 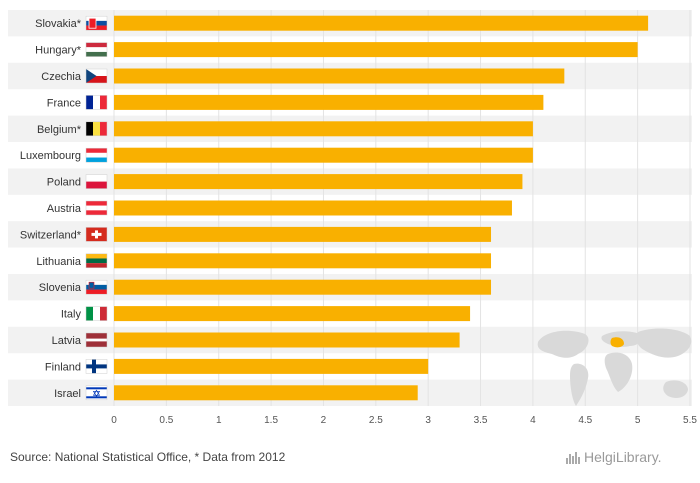 I want to click on austria-flag-icon, so click(x=96, y=208).